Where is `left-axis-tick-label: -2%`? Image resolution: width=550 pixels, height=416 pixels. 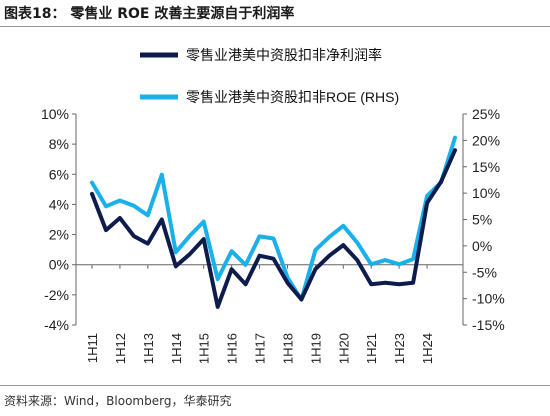
left-axis-tick-label: -2% is located at coordinates (56, 295).